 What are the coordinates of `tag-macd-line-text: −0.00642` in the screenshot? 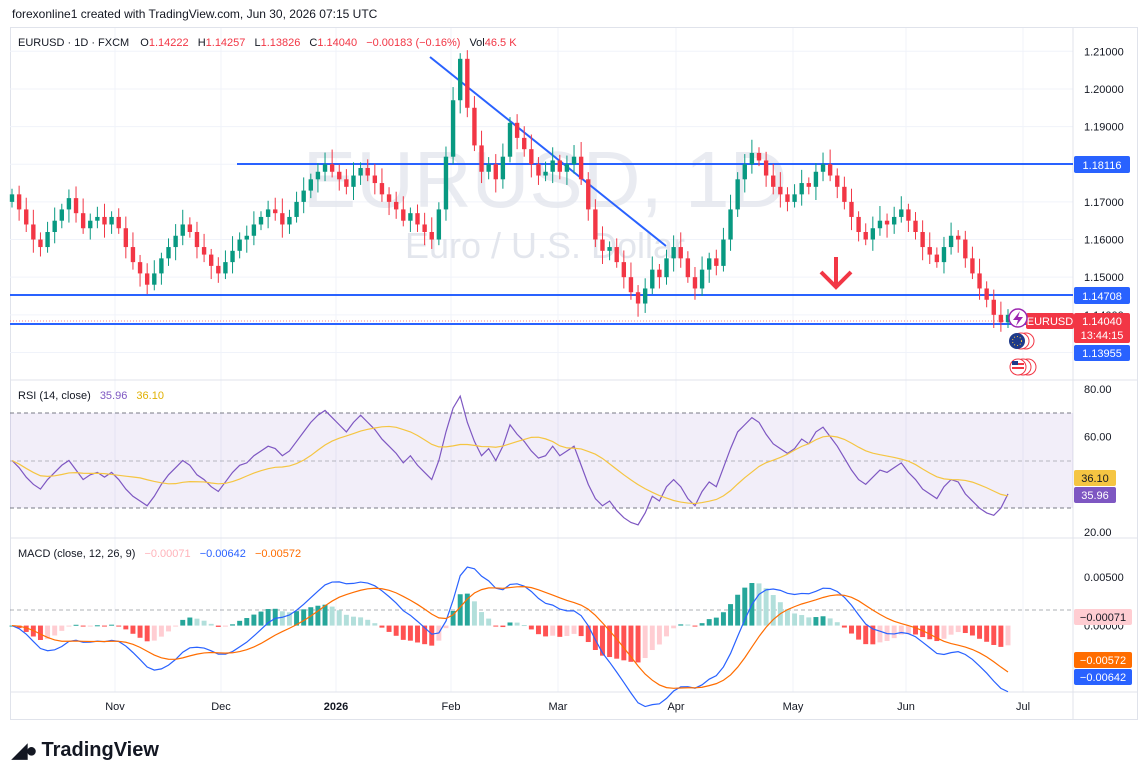 It's located at (1103, 678).